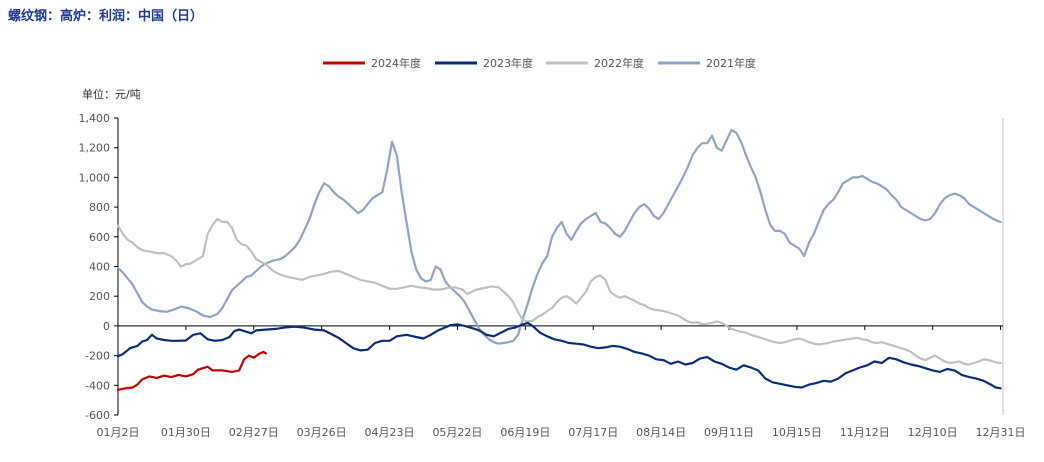 The width and height of the screenshot is (1044, 462). I want to click on x-tick-label: 12月31日, so click(1001, 432).